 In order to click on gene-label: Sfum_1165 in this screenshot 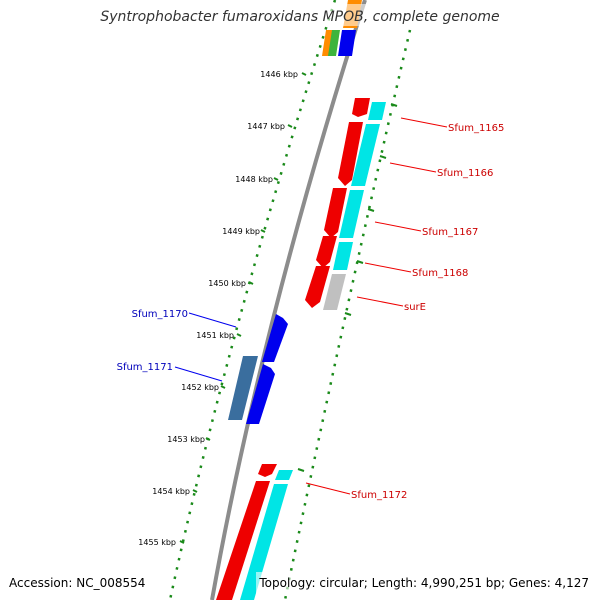, I will do `click(476, 128)`.